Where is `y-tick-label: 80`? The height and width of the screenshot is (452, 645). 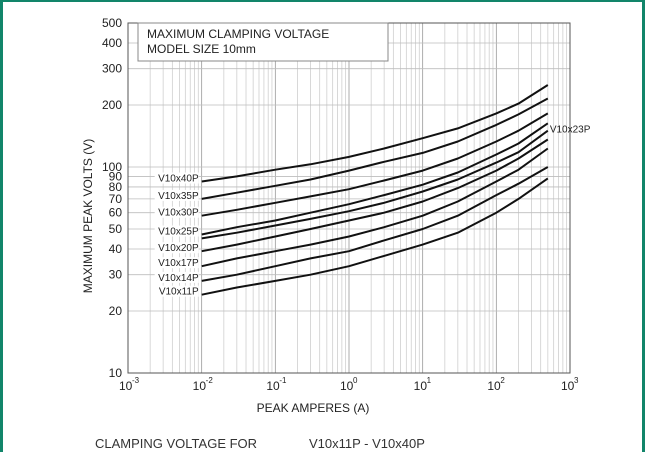
y-tick-label: 80 is located at coordinates (116, 187).